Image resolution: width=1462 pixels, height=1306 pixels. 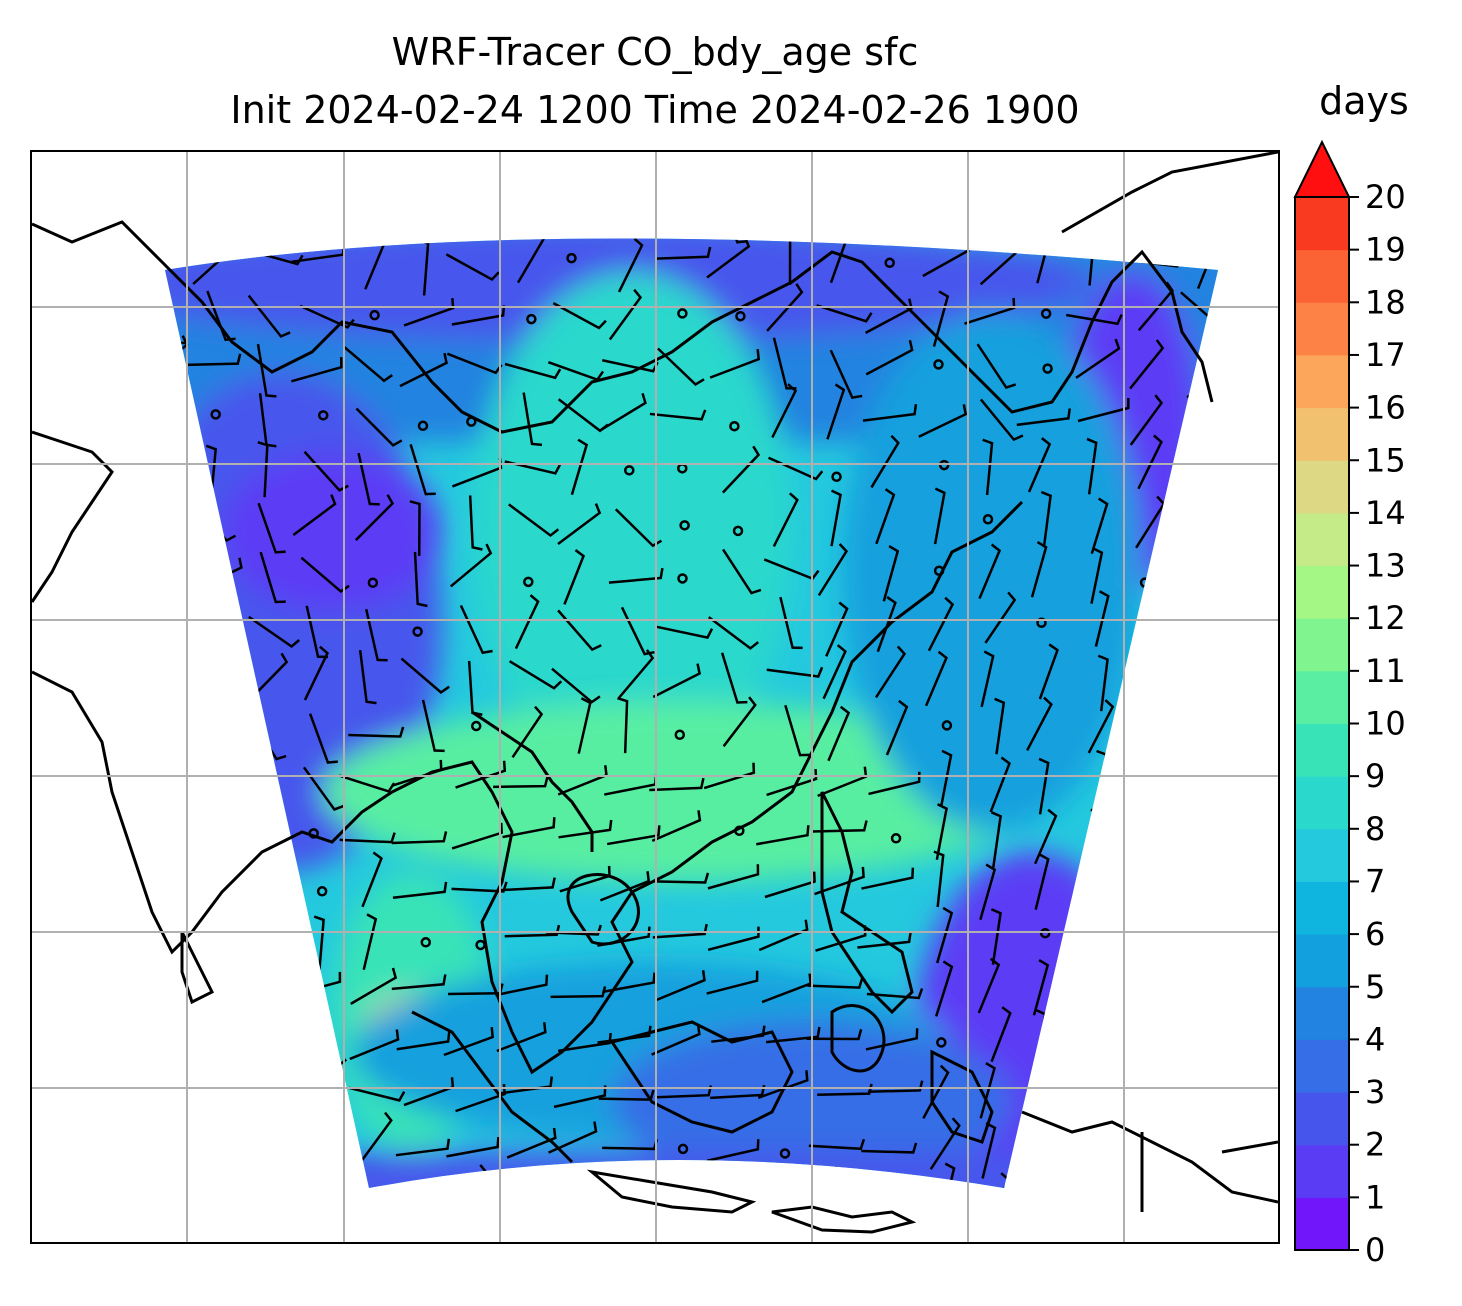 I want to click on colorbar-tick-label: 18, so click(x=1385, y=302).